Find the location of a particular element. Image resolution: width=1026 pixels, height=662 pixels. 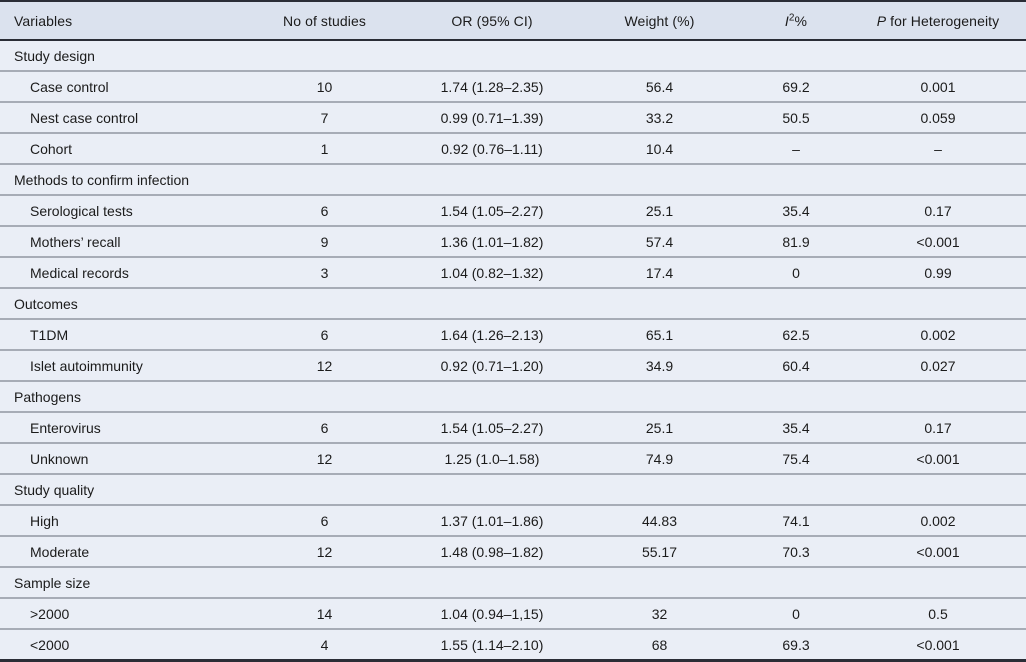

section-label: Outcomes is located at coordinates (513, 303).